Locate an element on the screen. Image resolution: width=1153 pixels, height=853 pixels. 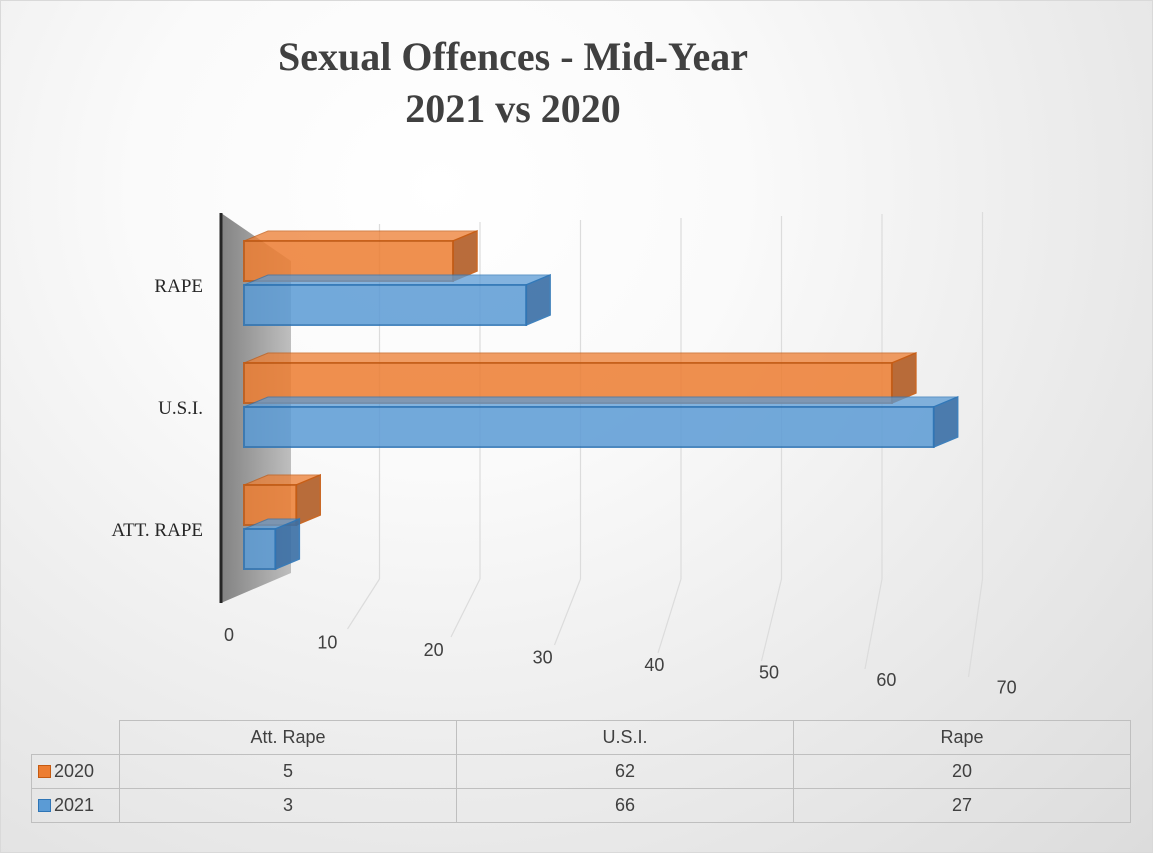
x-tick-label: 0 is located at coordinates (229, 635).